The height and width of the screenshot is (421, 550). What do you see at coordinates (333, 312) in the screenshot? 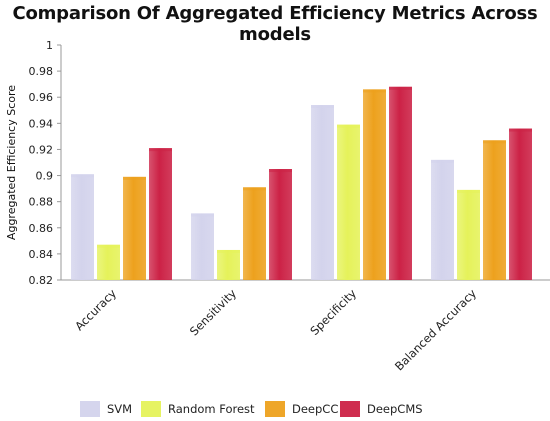
I see `x-category-label: Specificity` at bounding box center [333, 312].